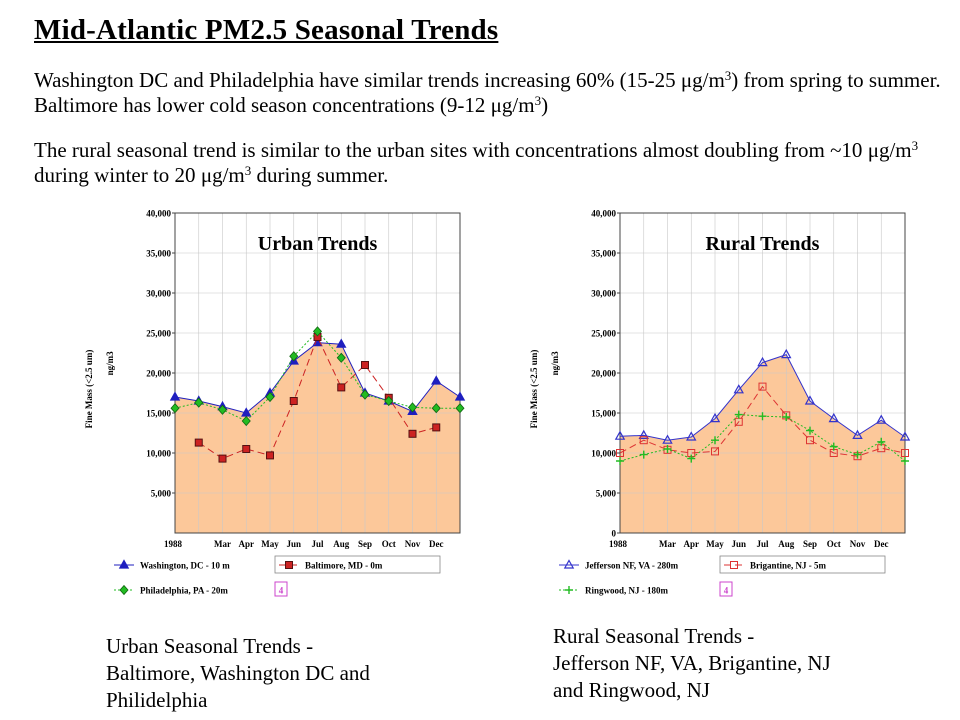  Describe the element at coordinates (184, 591) in the screenshot. I see `legend-label: Philadelphia, PA - 20m` at that location.